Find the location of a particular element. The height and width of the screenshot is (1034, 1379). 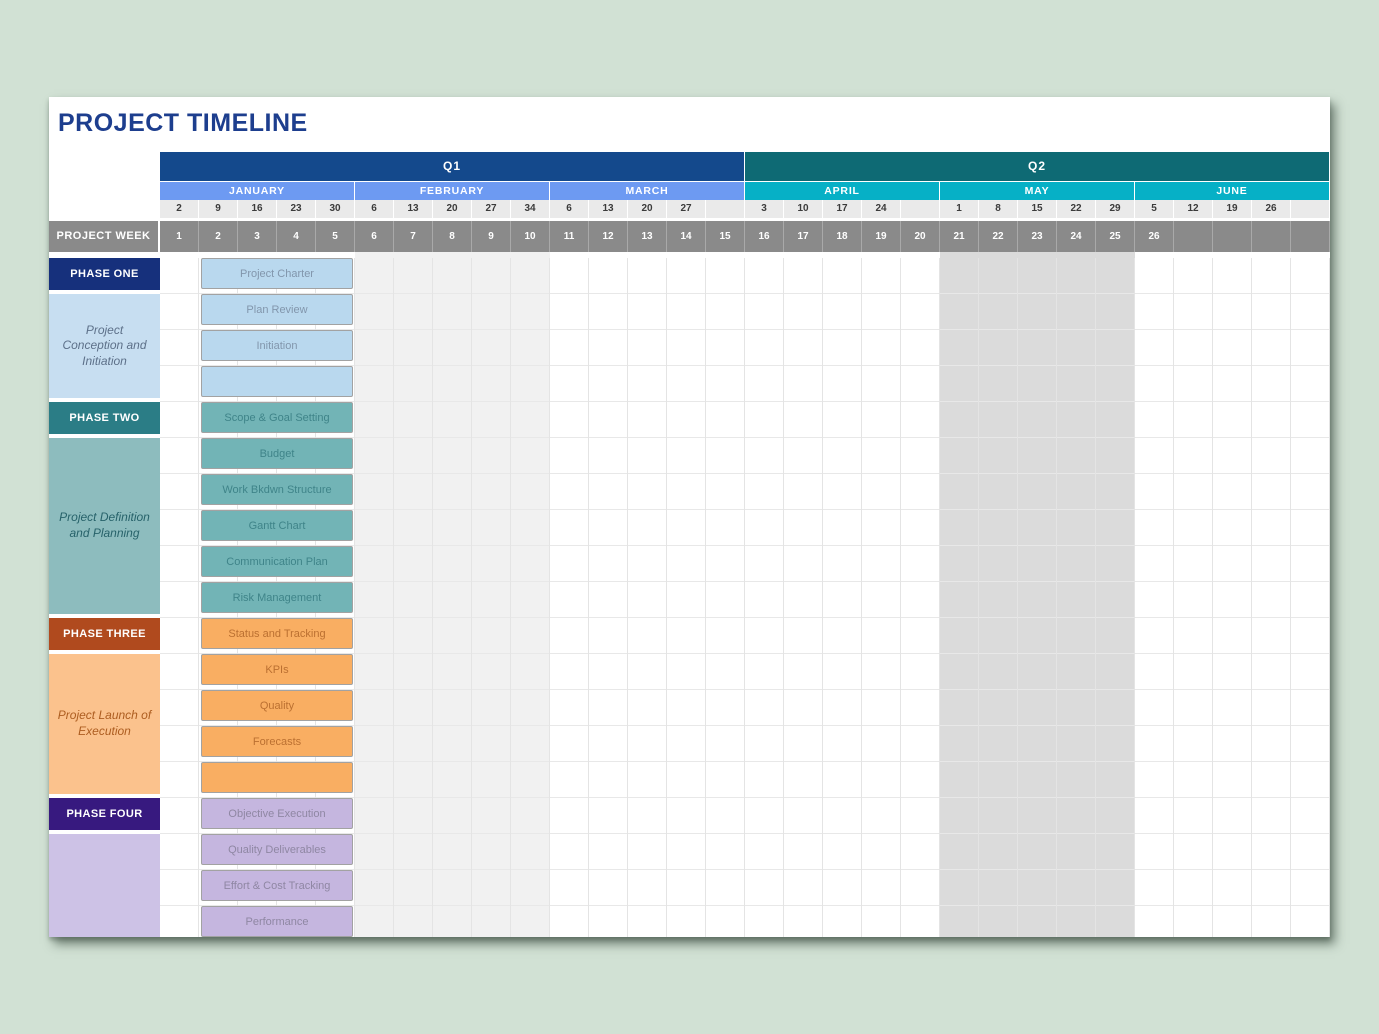

month-header-may: MAY is located at coordinates (1037, 191).